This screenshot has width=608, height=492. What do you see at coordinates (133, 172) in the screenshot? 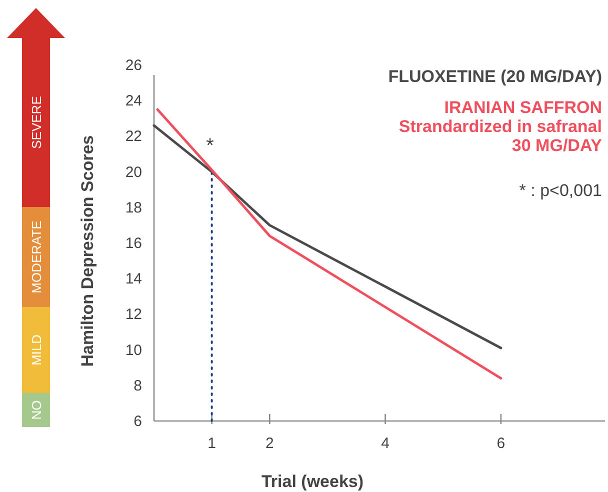
I see `y-tick-label: 20` at bounding box center [133, 172].